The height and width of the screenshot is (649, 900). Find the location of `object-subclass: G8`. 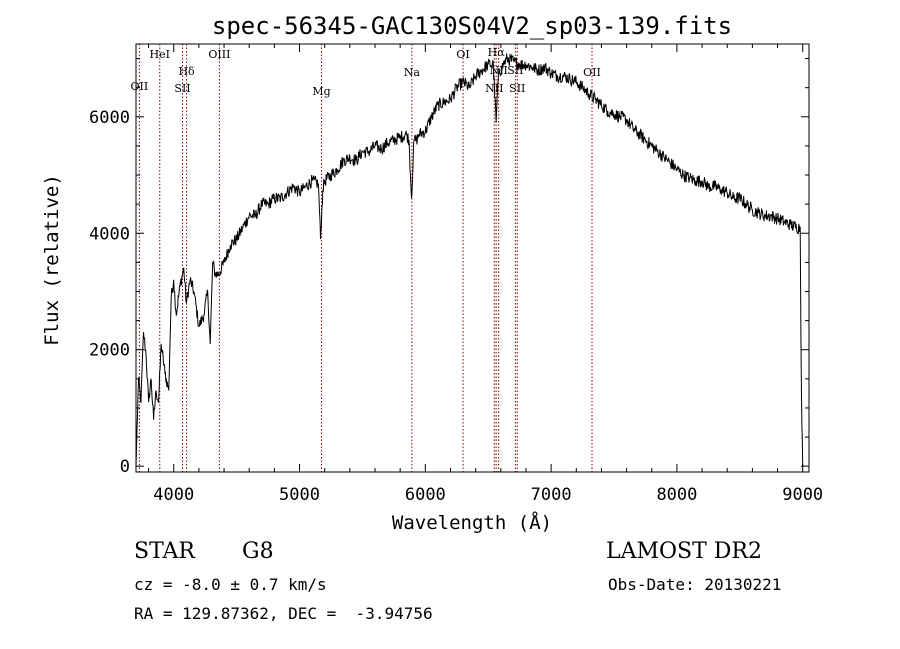

object-subclass: G8 is located at coordinates (258, 551).